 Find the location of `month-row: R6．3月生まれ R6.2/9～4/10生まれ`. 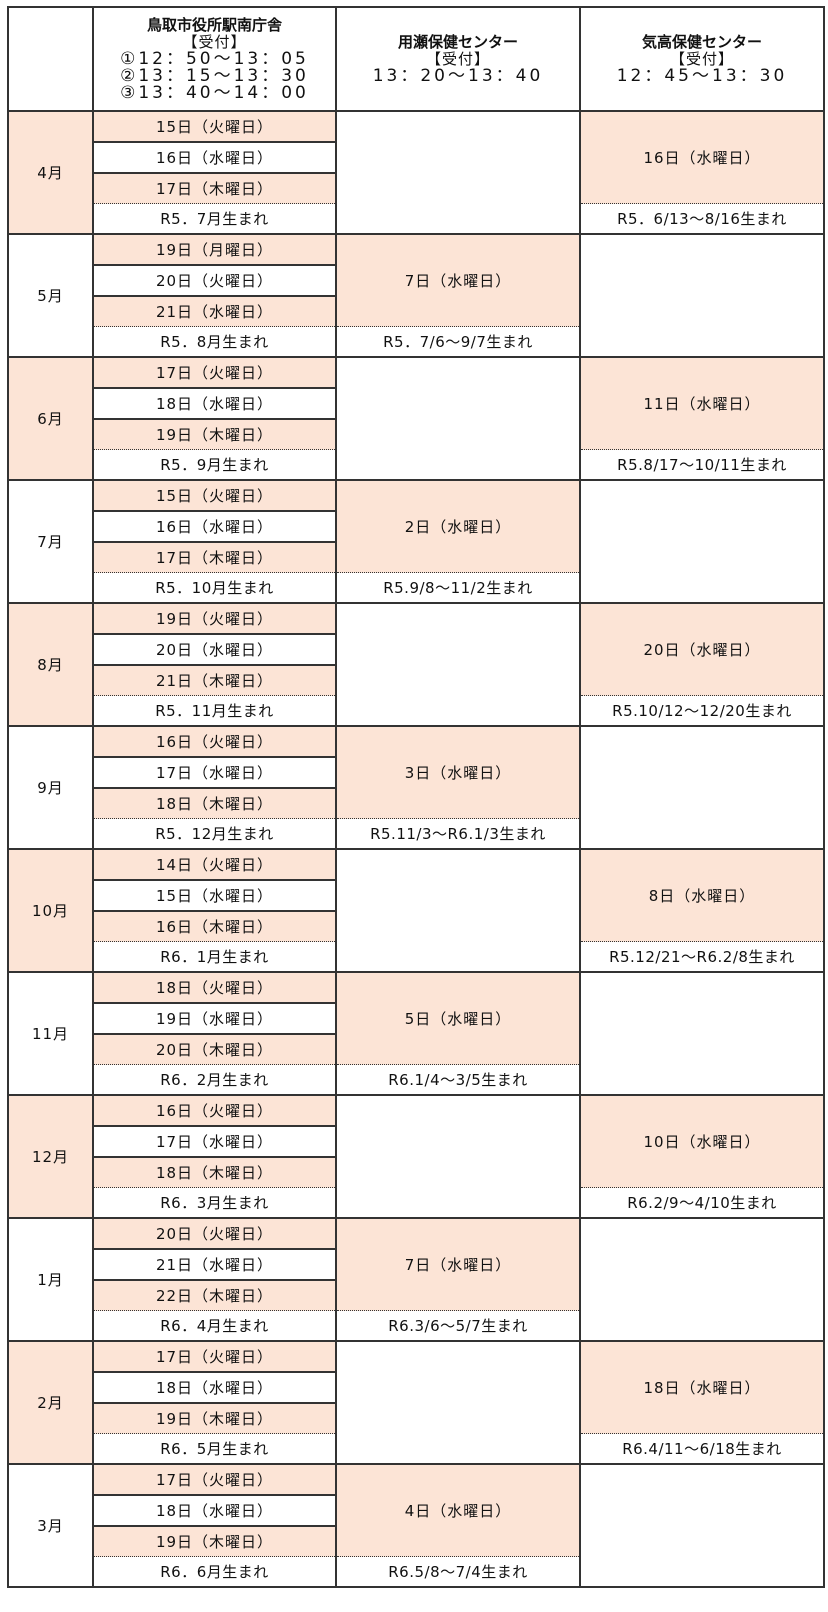

month-row: R6．3月生まれ R6.2/9～4/10生まれ is located at coordinates (416, 1203).